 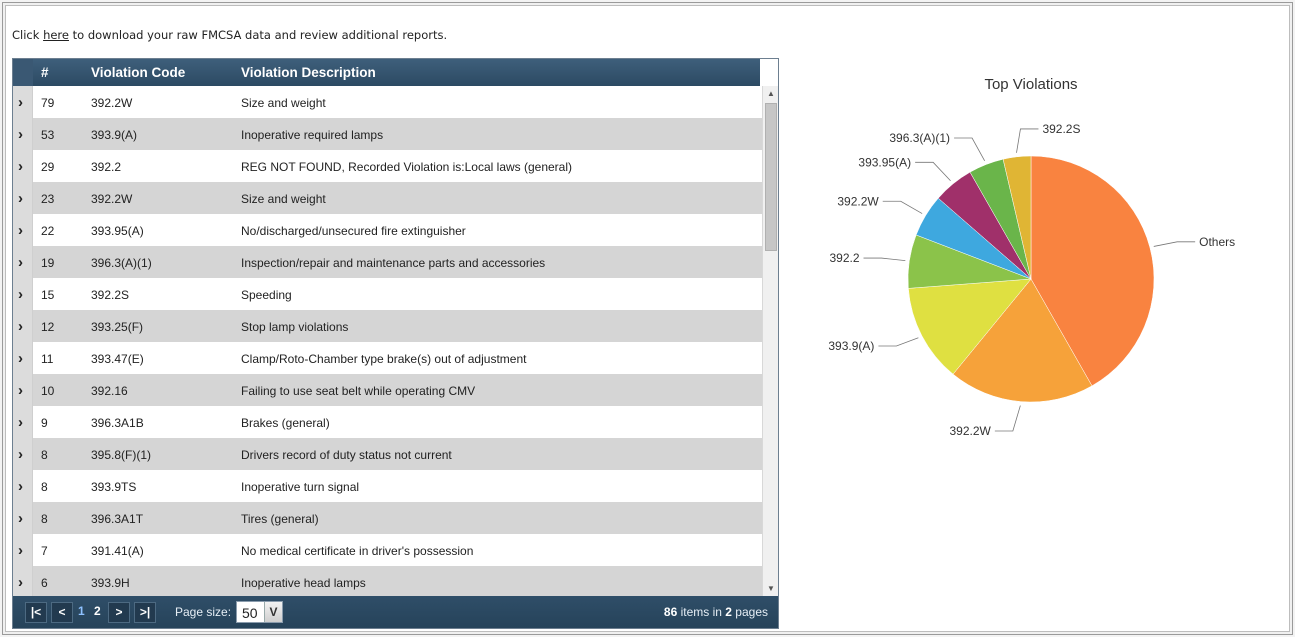 What do you see at coordinates (387, 581) in the screenshot?
I see `table-row: › 6 393.9H Inoperative head lamps` at bounding box center [387, 581].